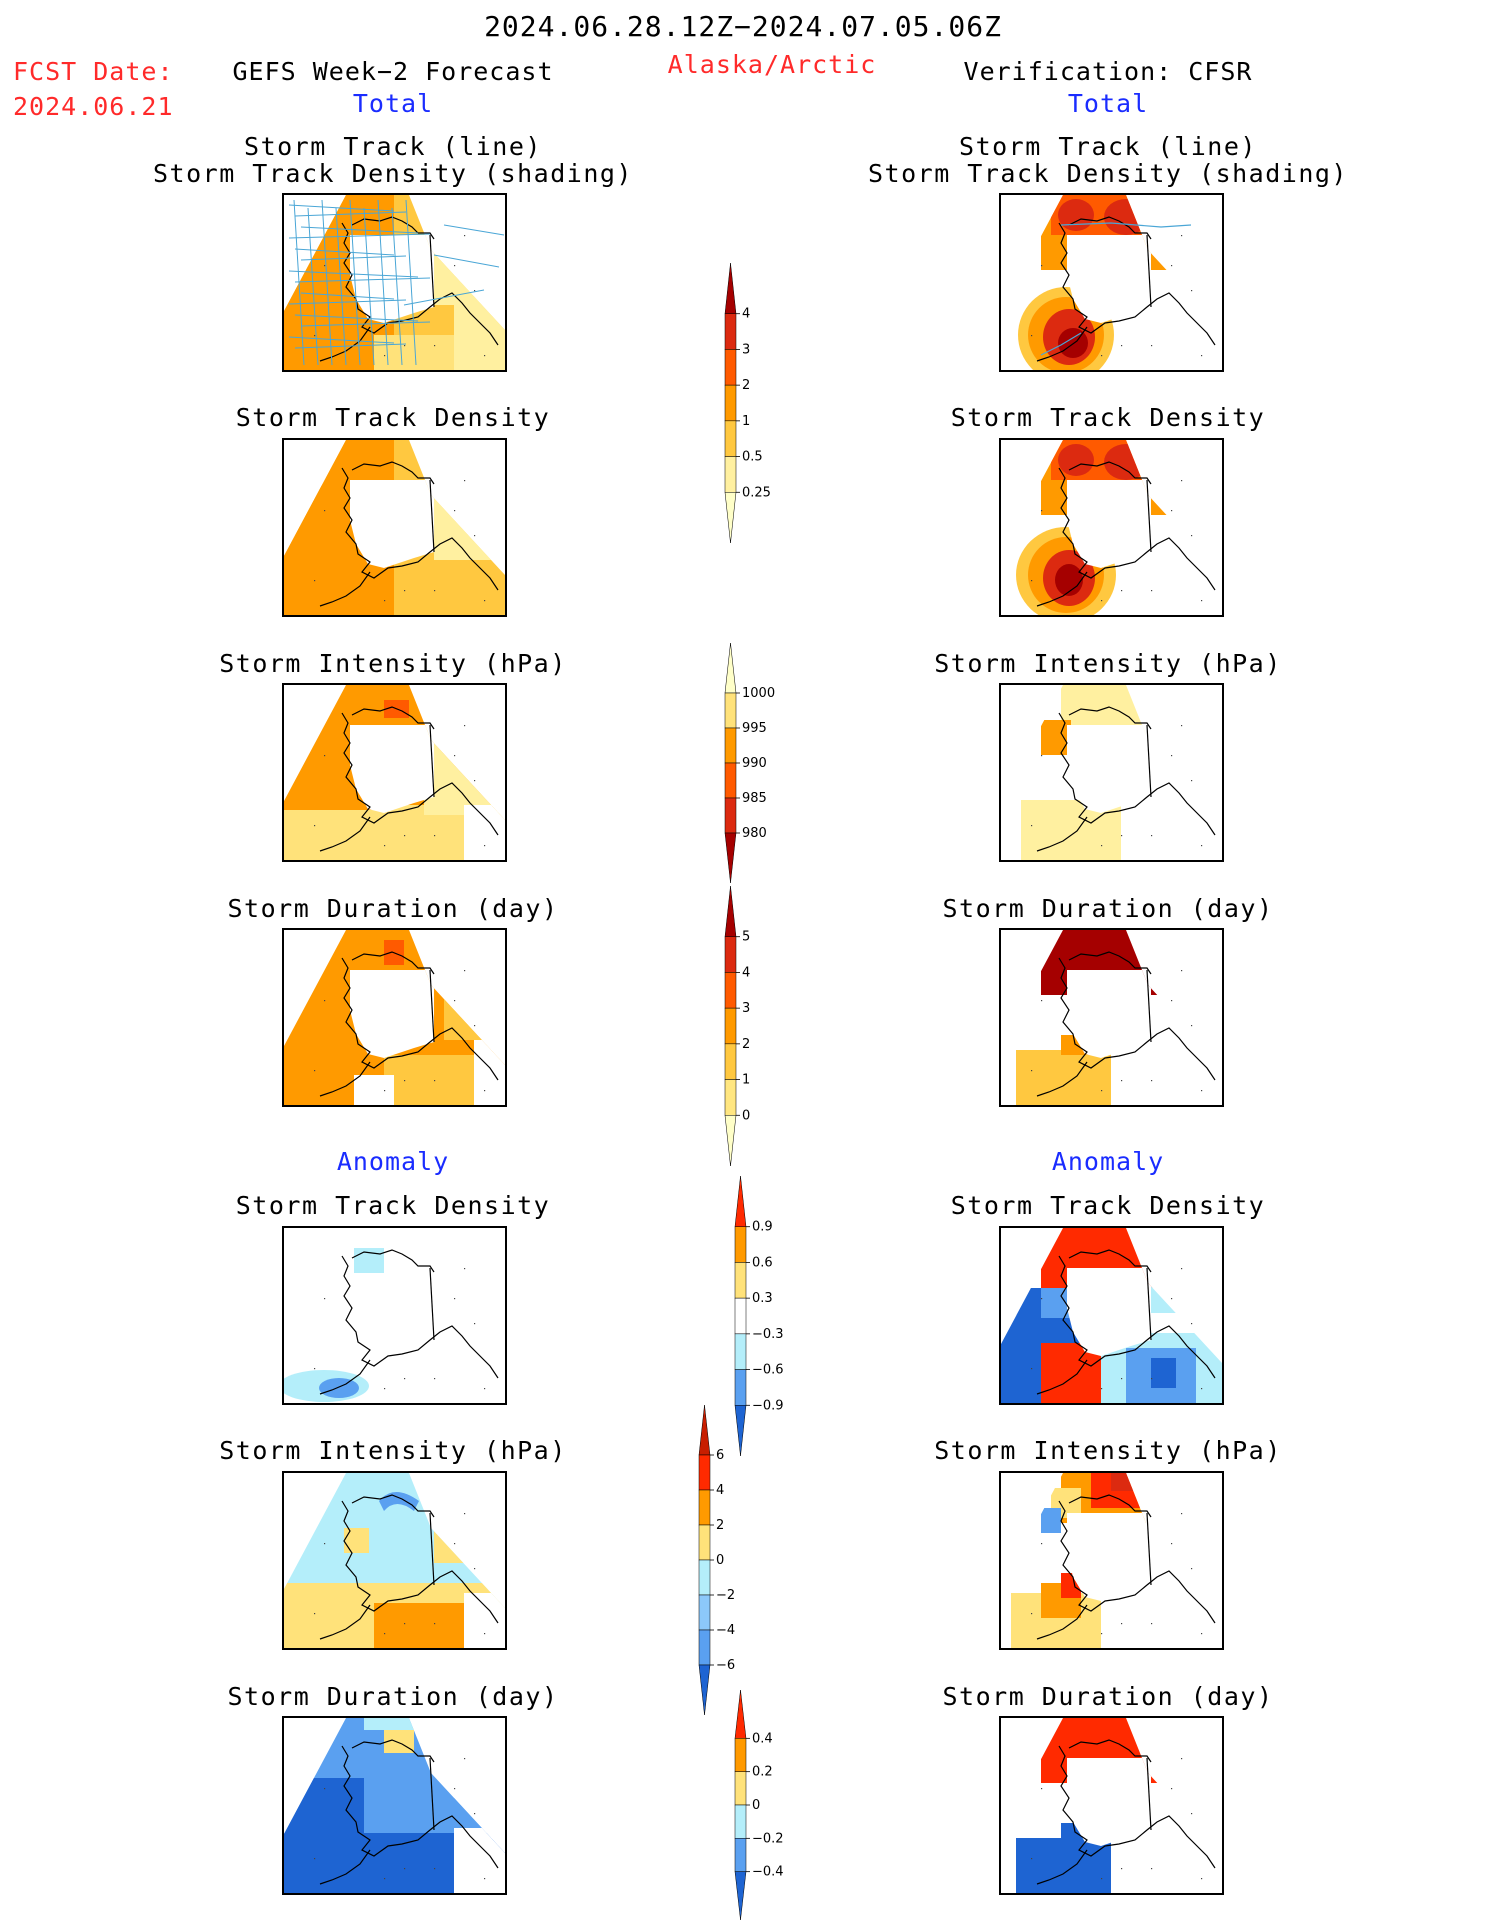 The height and width of the screenshot is (1925, 1487). I want to click on colorbar-tick-label: 3, so click(746, 1008).